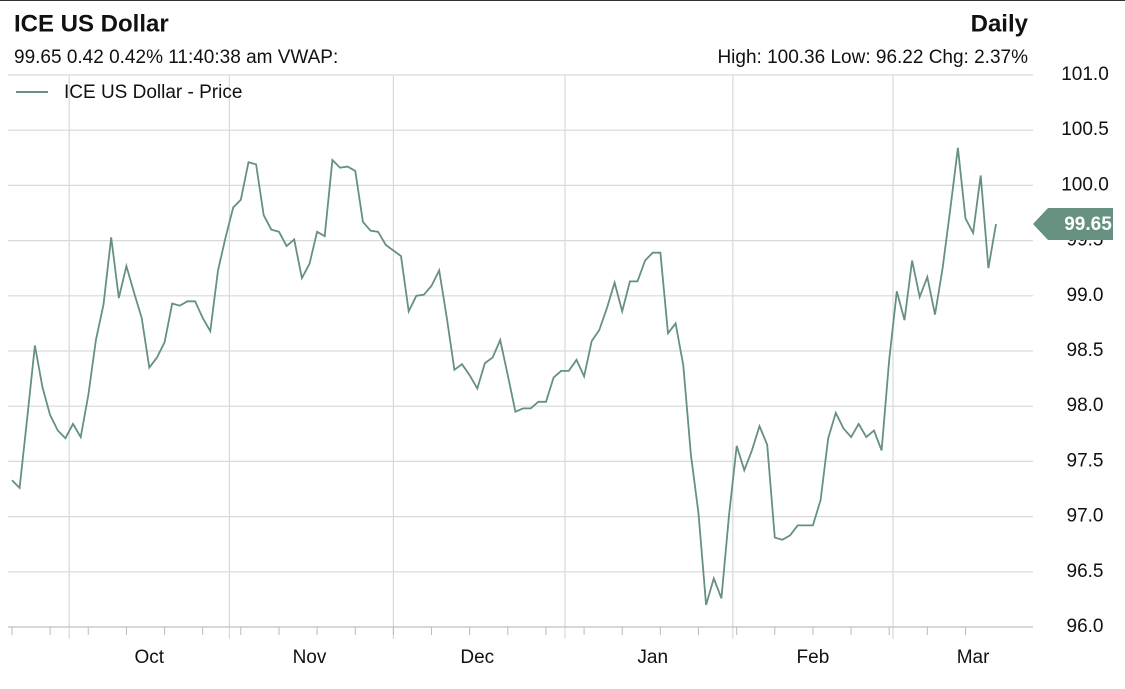 Image resolution: width=1125 pixels, height=689 pixels. I want to click on y-tick-label: 100.5, so click(1085, 129).